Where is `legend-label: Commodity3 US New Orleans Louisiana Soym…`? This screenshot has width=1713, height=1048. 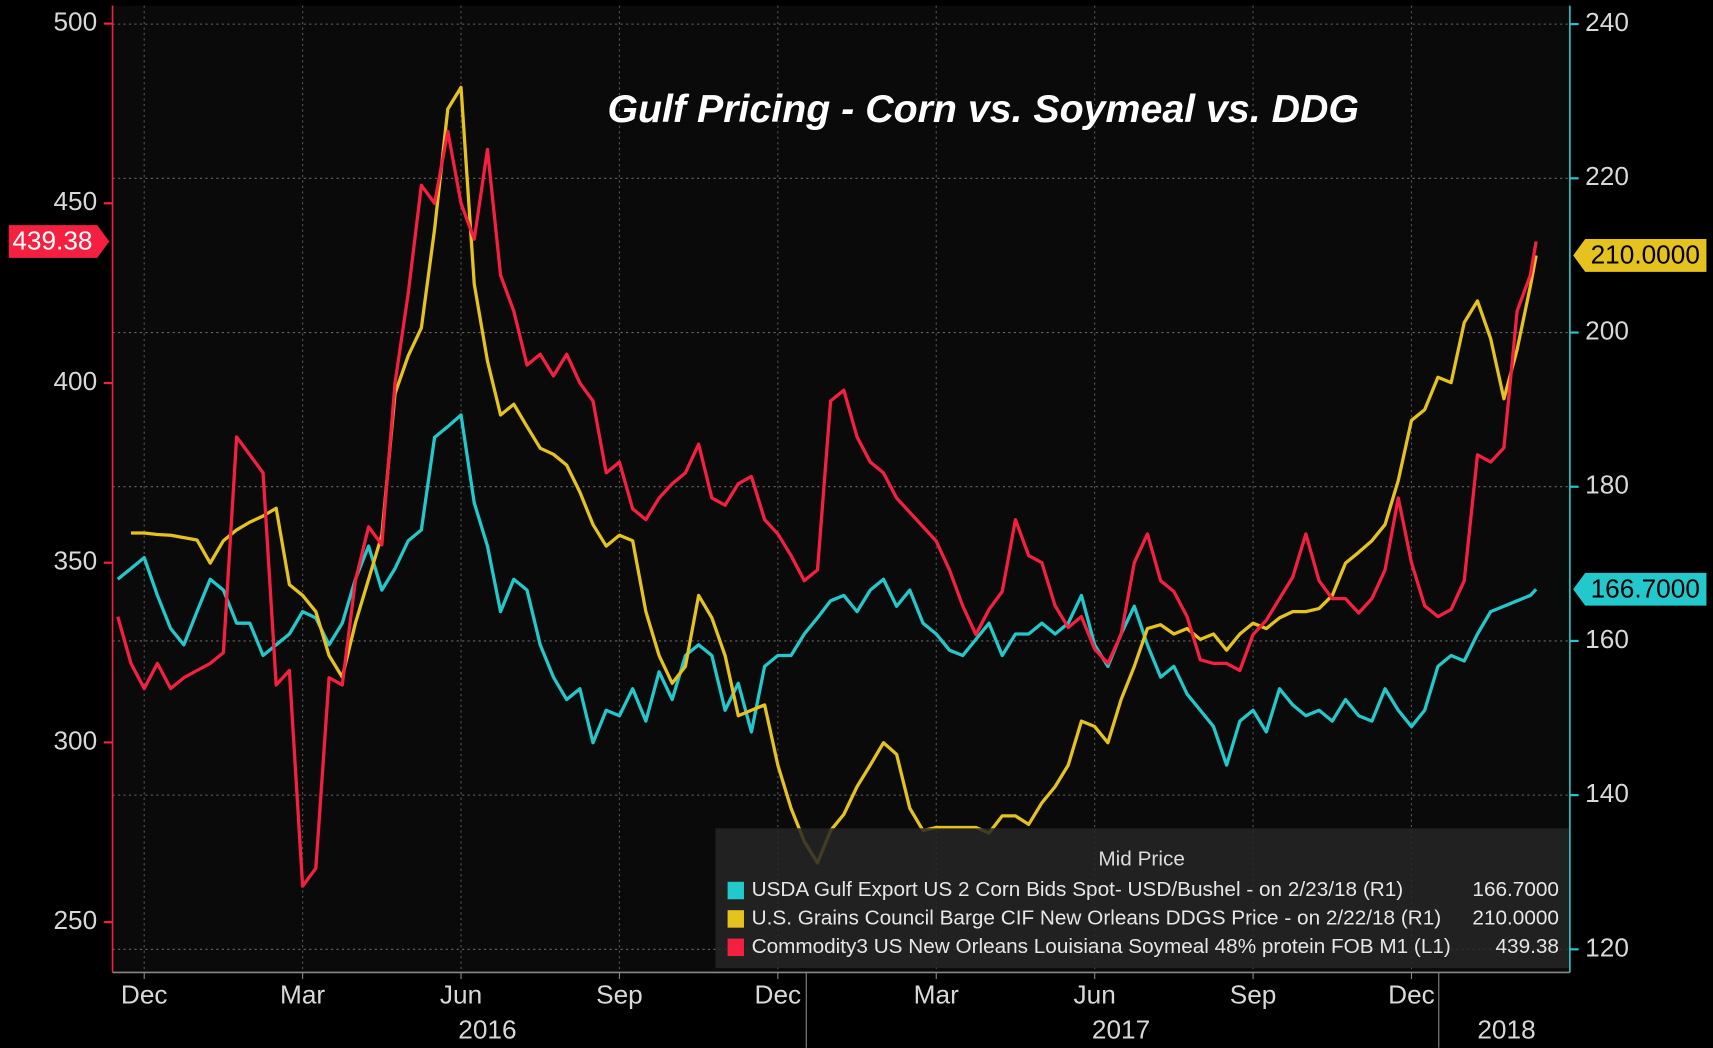 legend-label: Commodity3 US New Orleans Louisiana Soym… is located at coordinates (1101, 946).